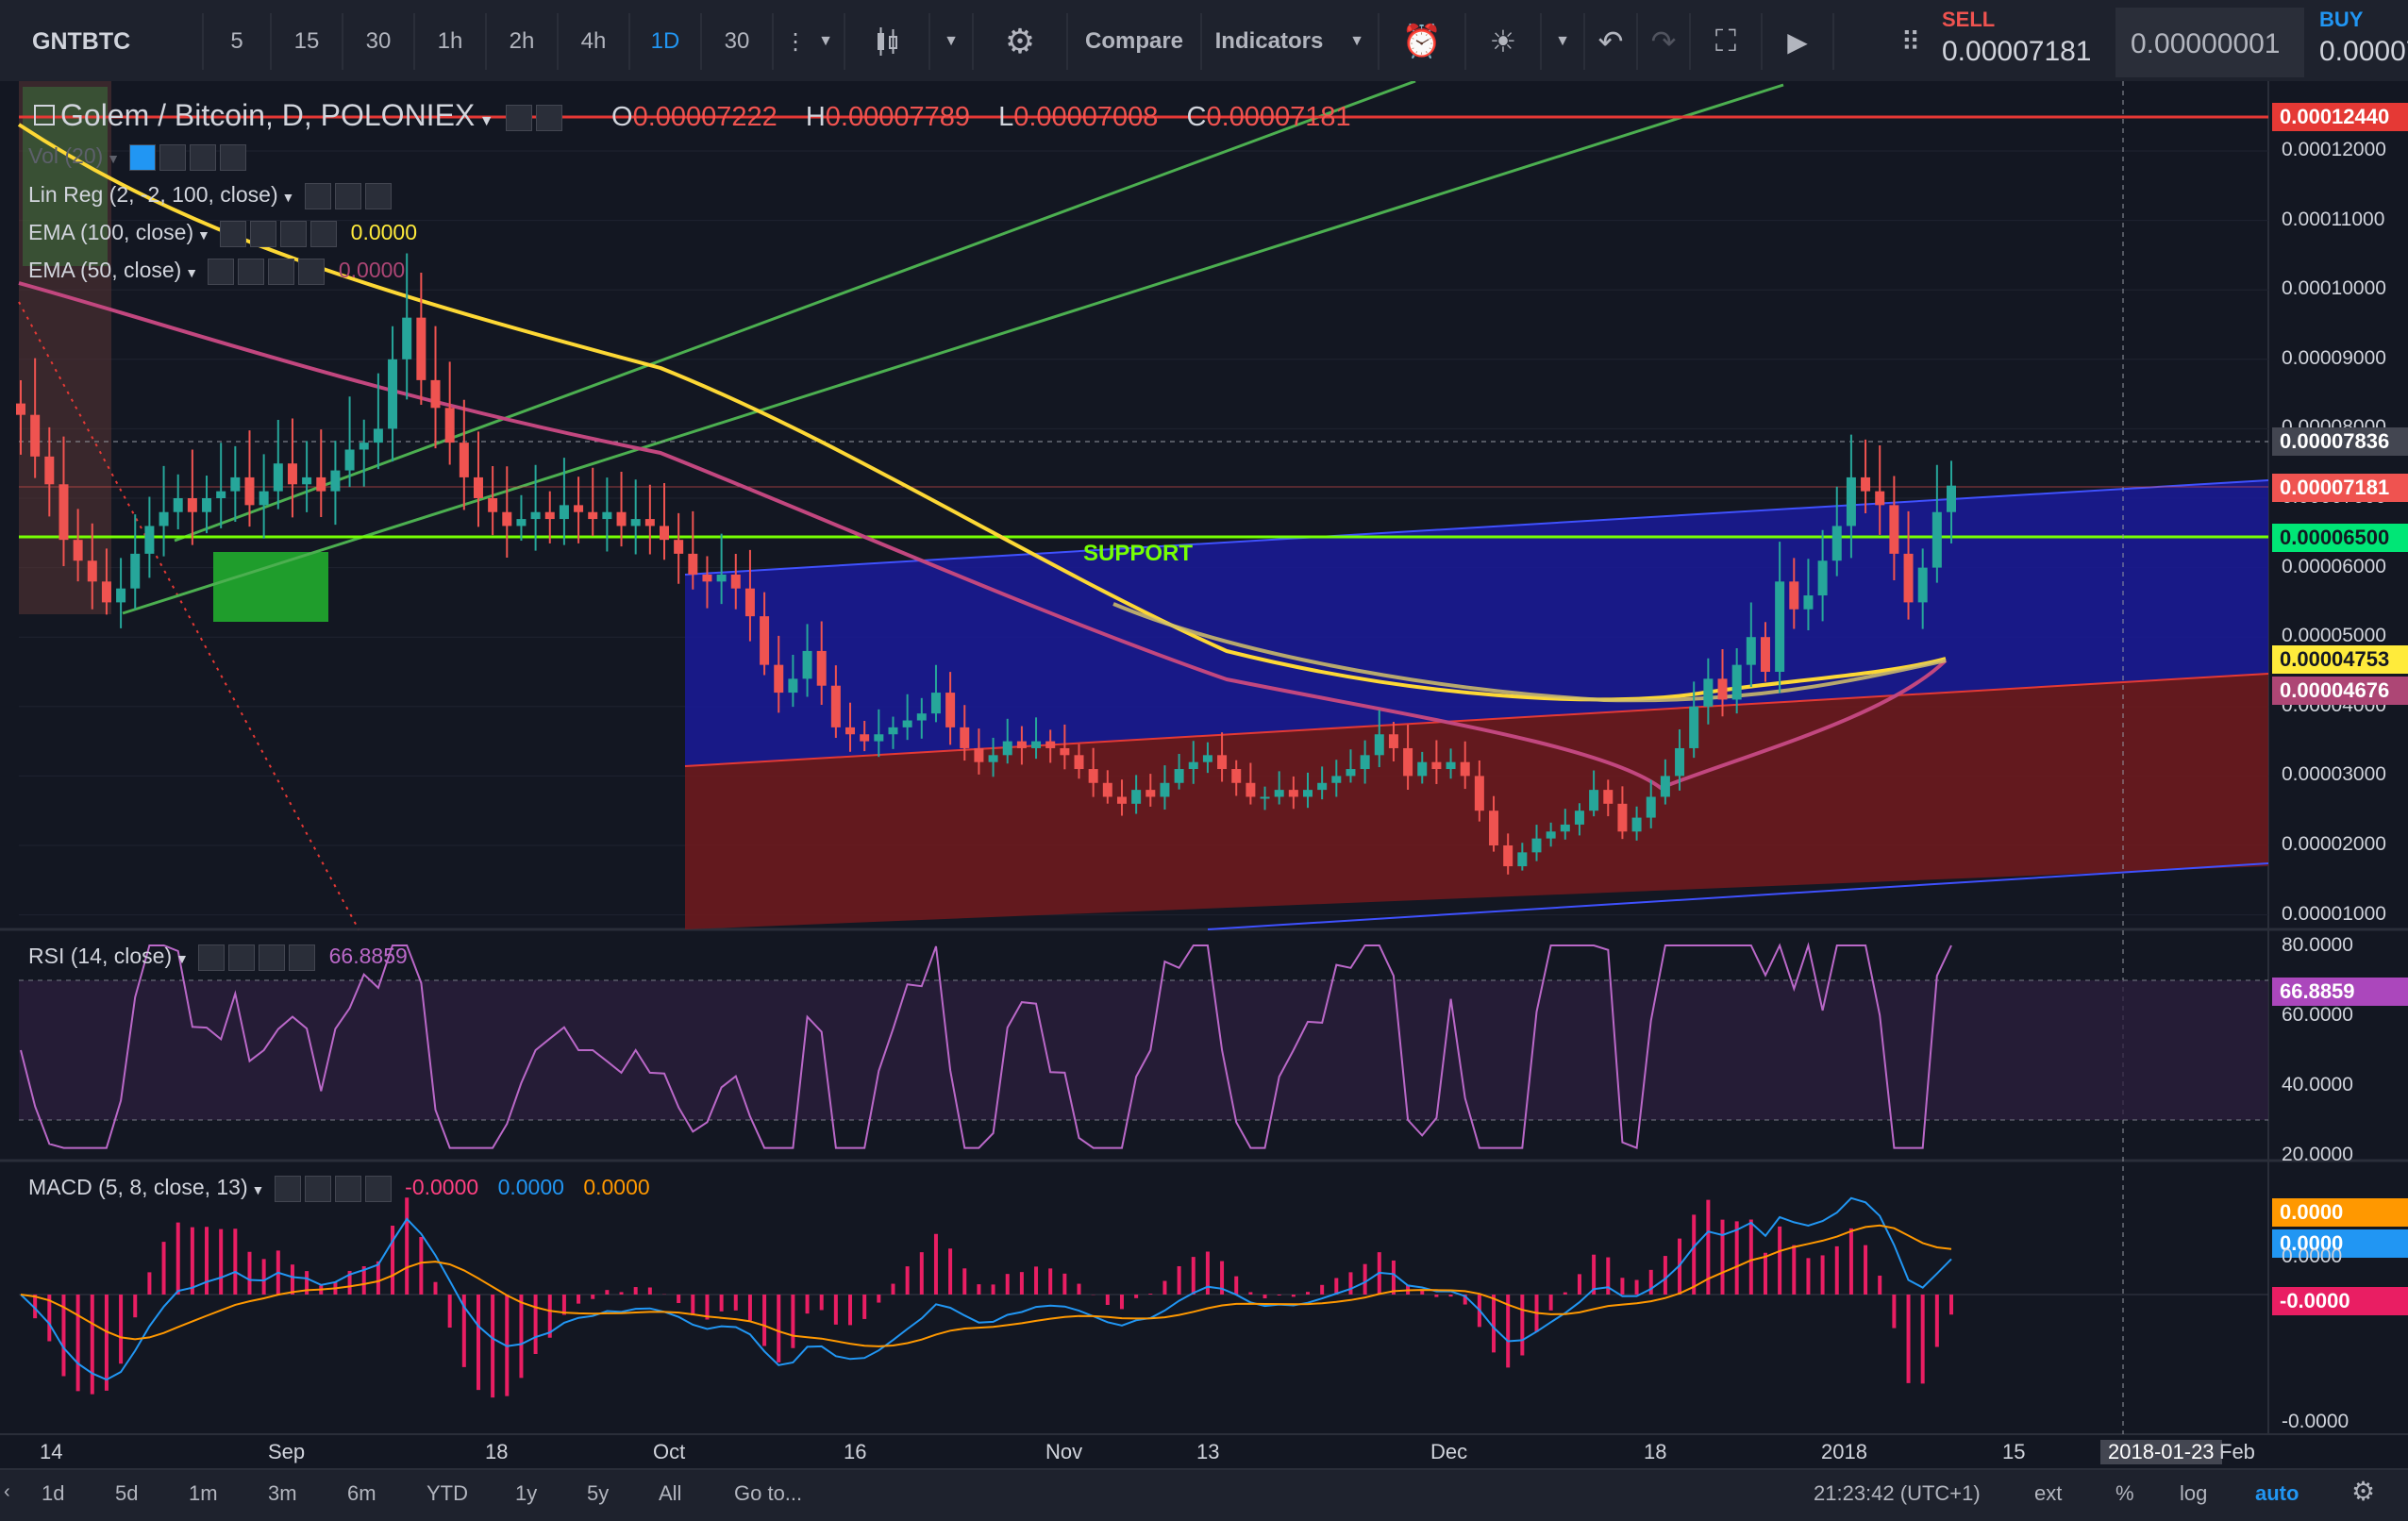 Image resolution: width=2408 pixels, height=1521 pixels. What do you see at coordinates (379, 41) in the screenshot?
I see `interval-30: 30` at bounding box center [379, 41].